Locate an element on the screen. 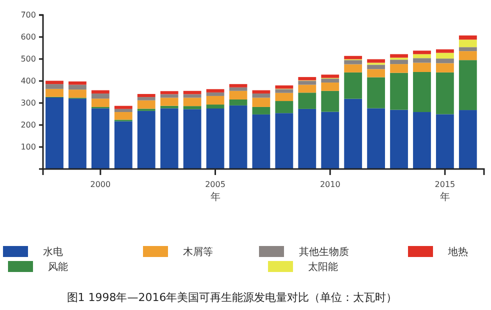 The width and height of the screenshot is (491, 310). y-tick-label: 200 is located at coordinates (28, 125).